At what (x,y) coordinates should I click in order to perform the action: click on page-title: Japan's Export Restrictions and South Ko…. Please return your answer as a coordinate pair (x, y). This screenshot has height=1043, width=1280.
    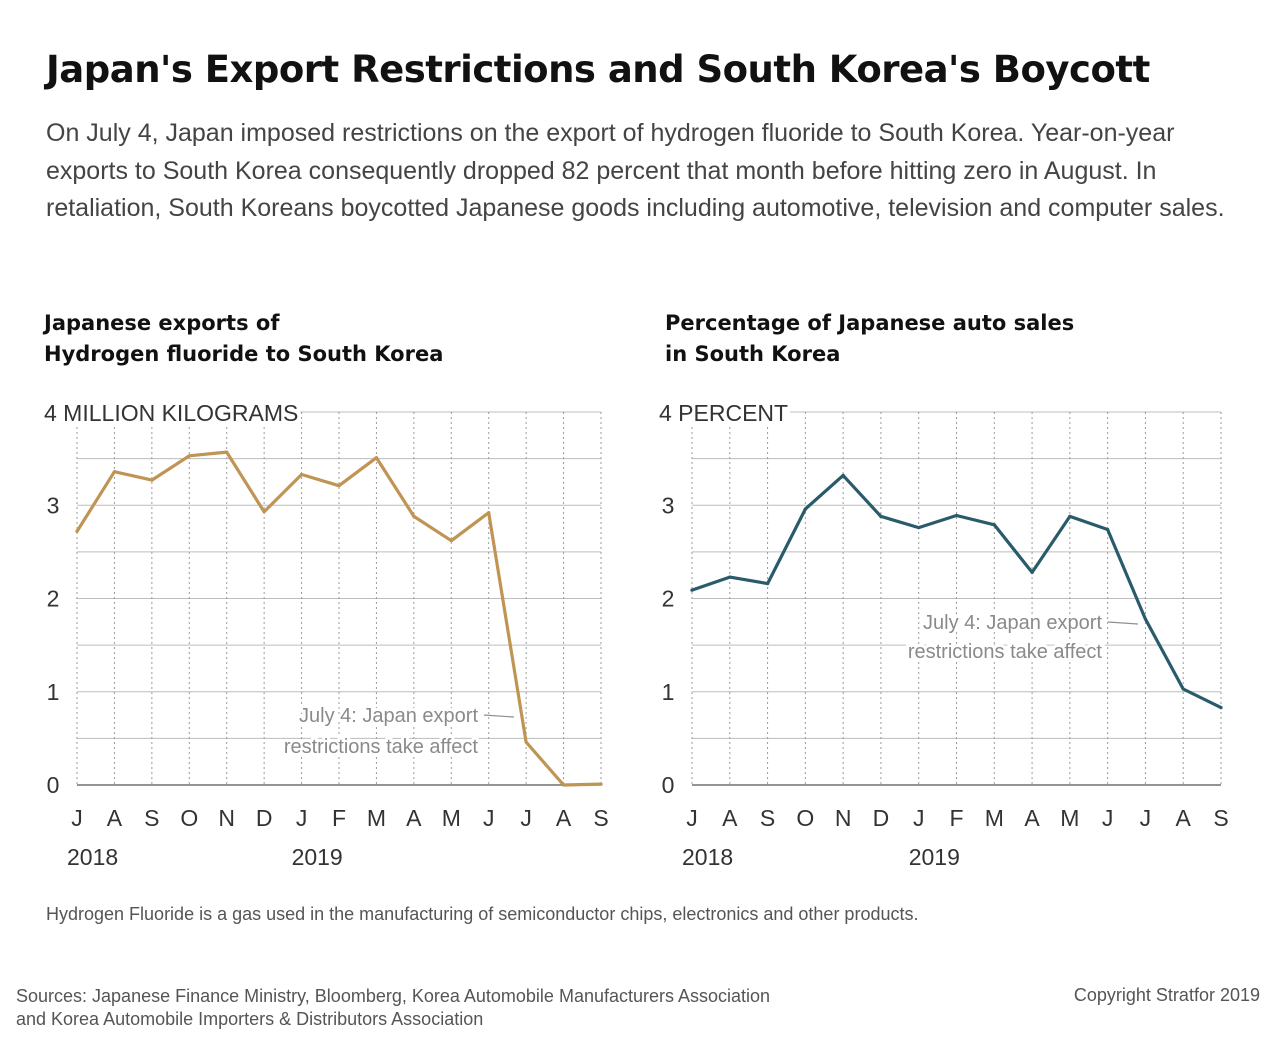
    Looking at the image, I should click on (598, 69).